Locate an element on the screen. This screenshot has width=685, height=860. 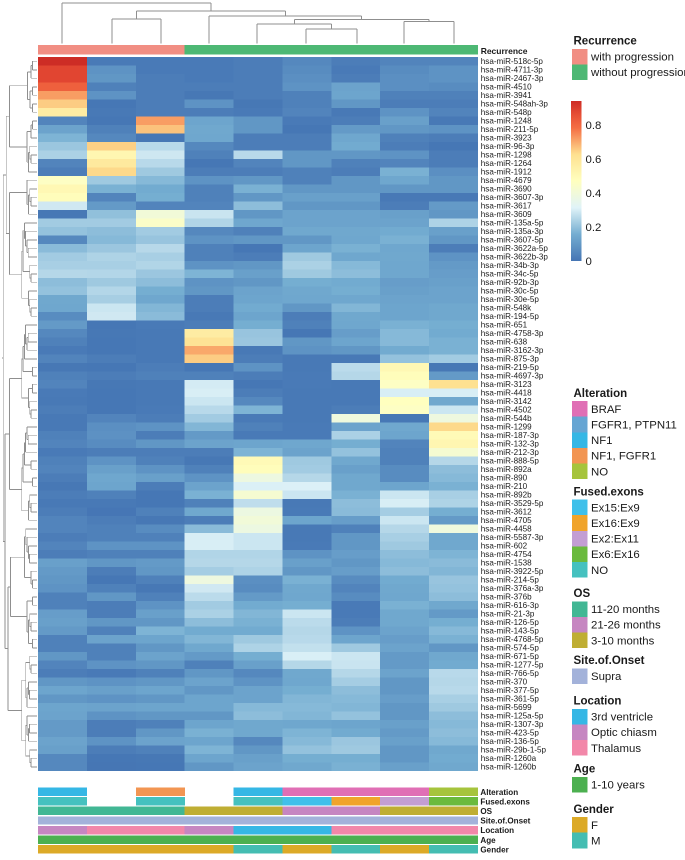
svg-text: hsa-miR-1912 is located at coordinates (506, 171).